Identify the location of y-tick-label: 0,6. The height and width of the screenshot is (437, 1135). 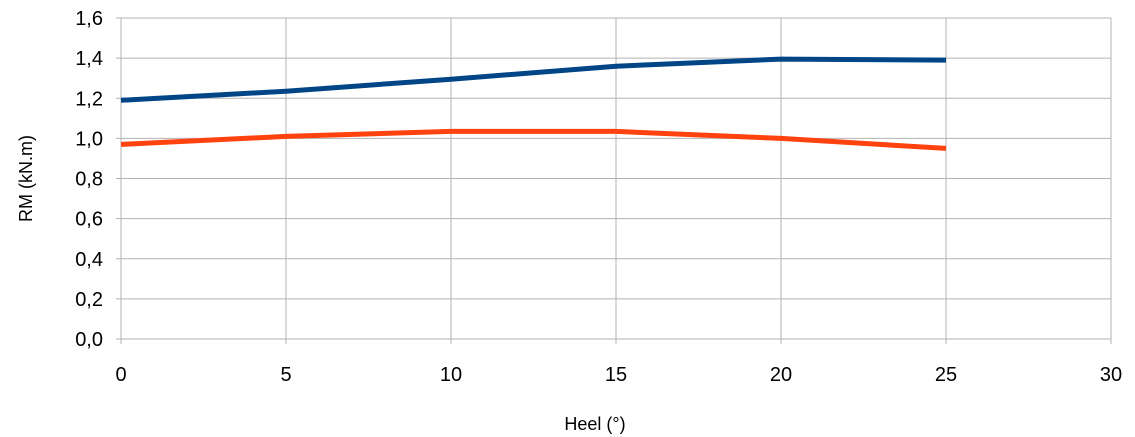
(89, 220).